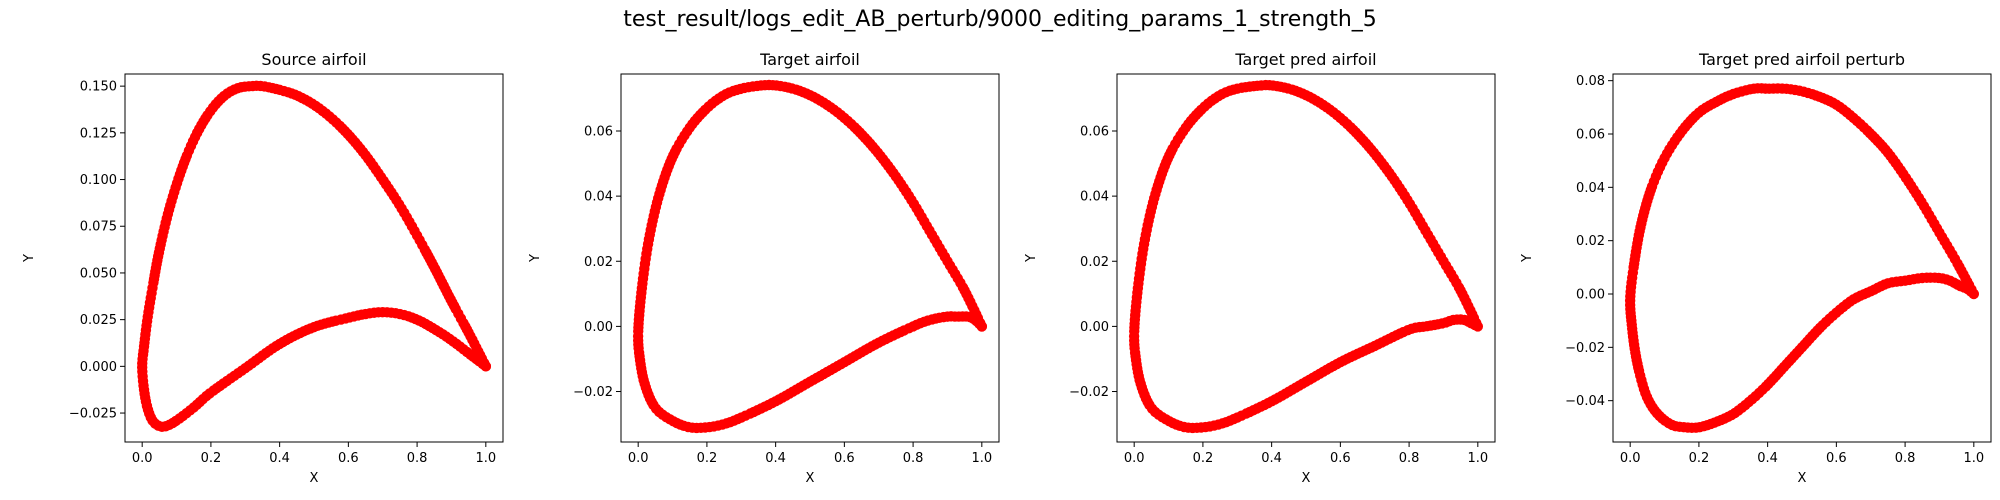 The height and width of the screenshot is (500, 2000). I want to click on y-tick-label: −0.025, so click(93, 414).